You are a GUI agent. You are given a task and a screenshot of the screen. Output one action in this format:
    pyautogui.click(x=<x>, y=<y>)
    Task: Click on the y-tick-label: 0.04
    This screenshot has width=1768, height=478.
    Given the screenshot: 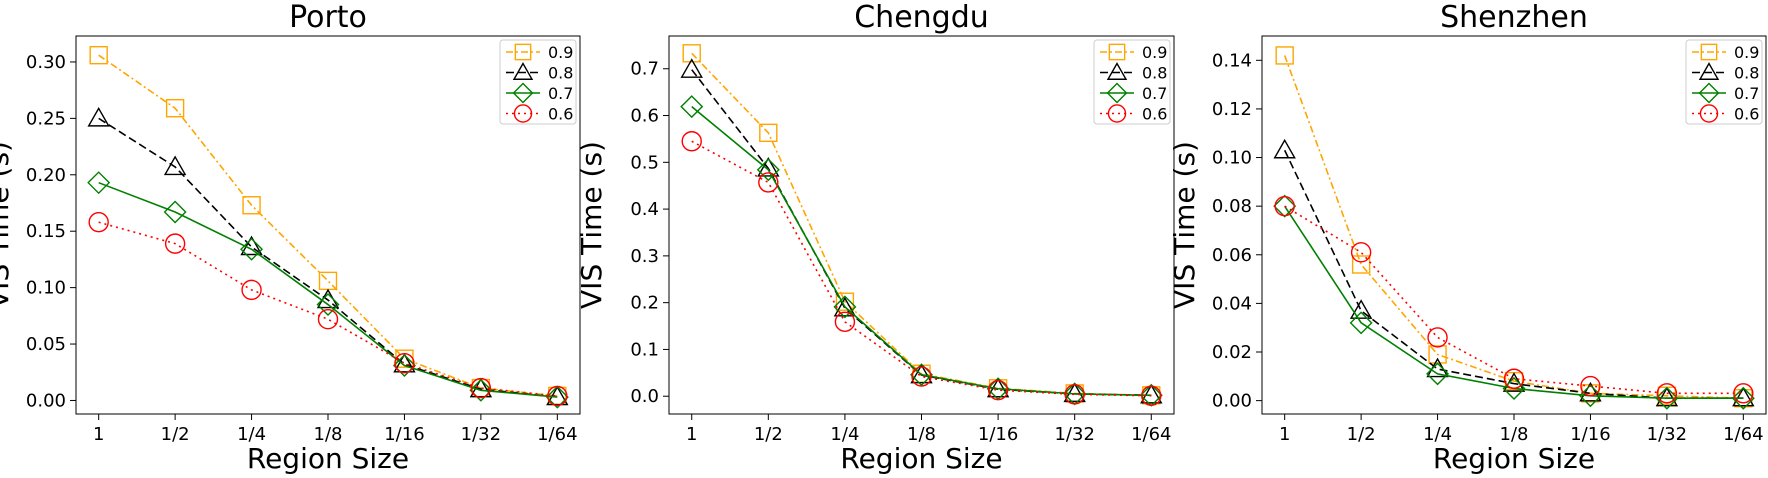 What is the action you would take?
    pyautogui.click(x=1232, y=303)
    